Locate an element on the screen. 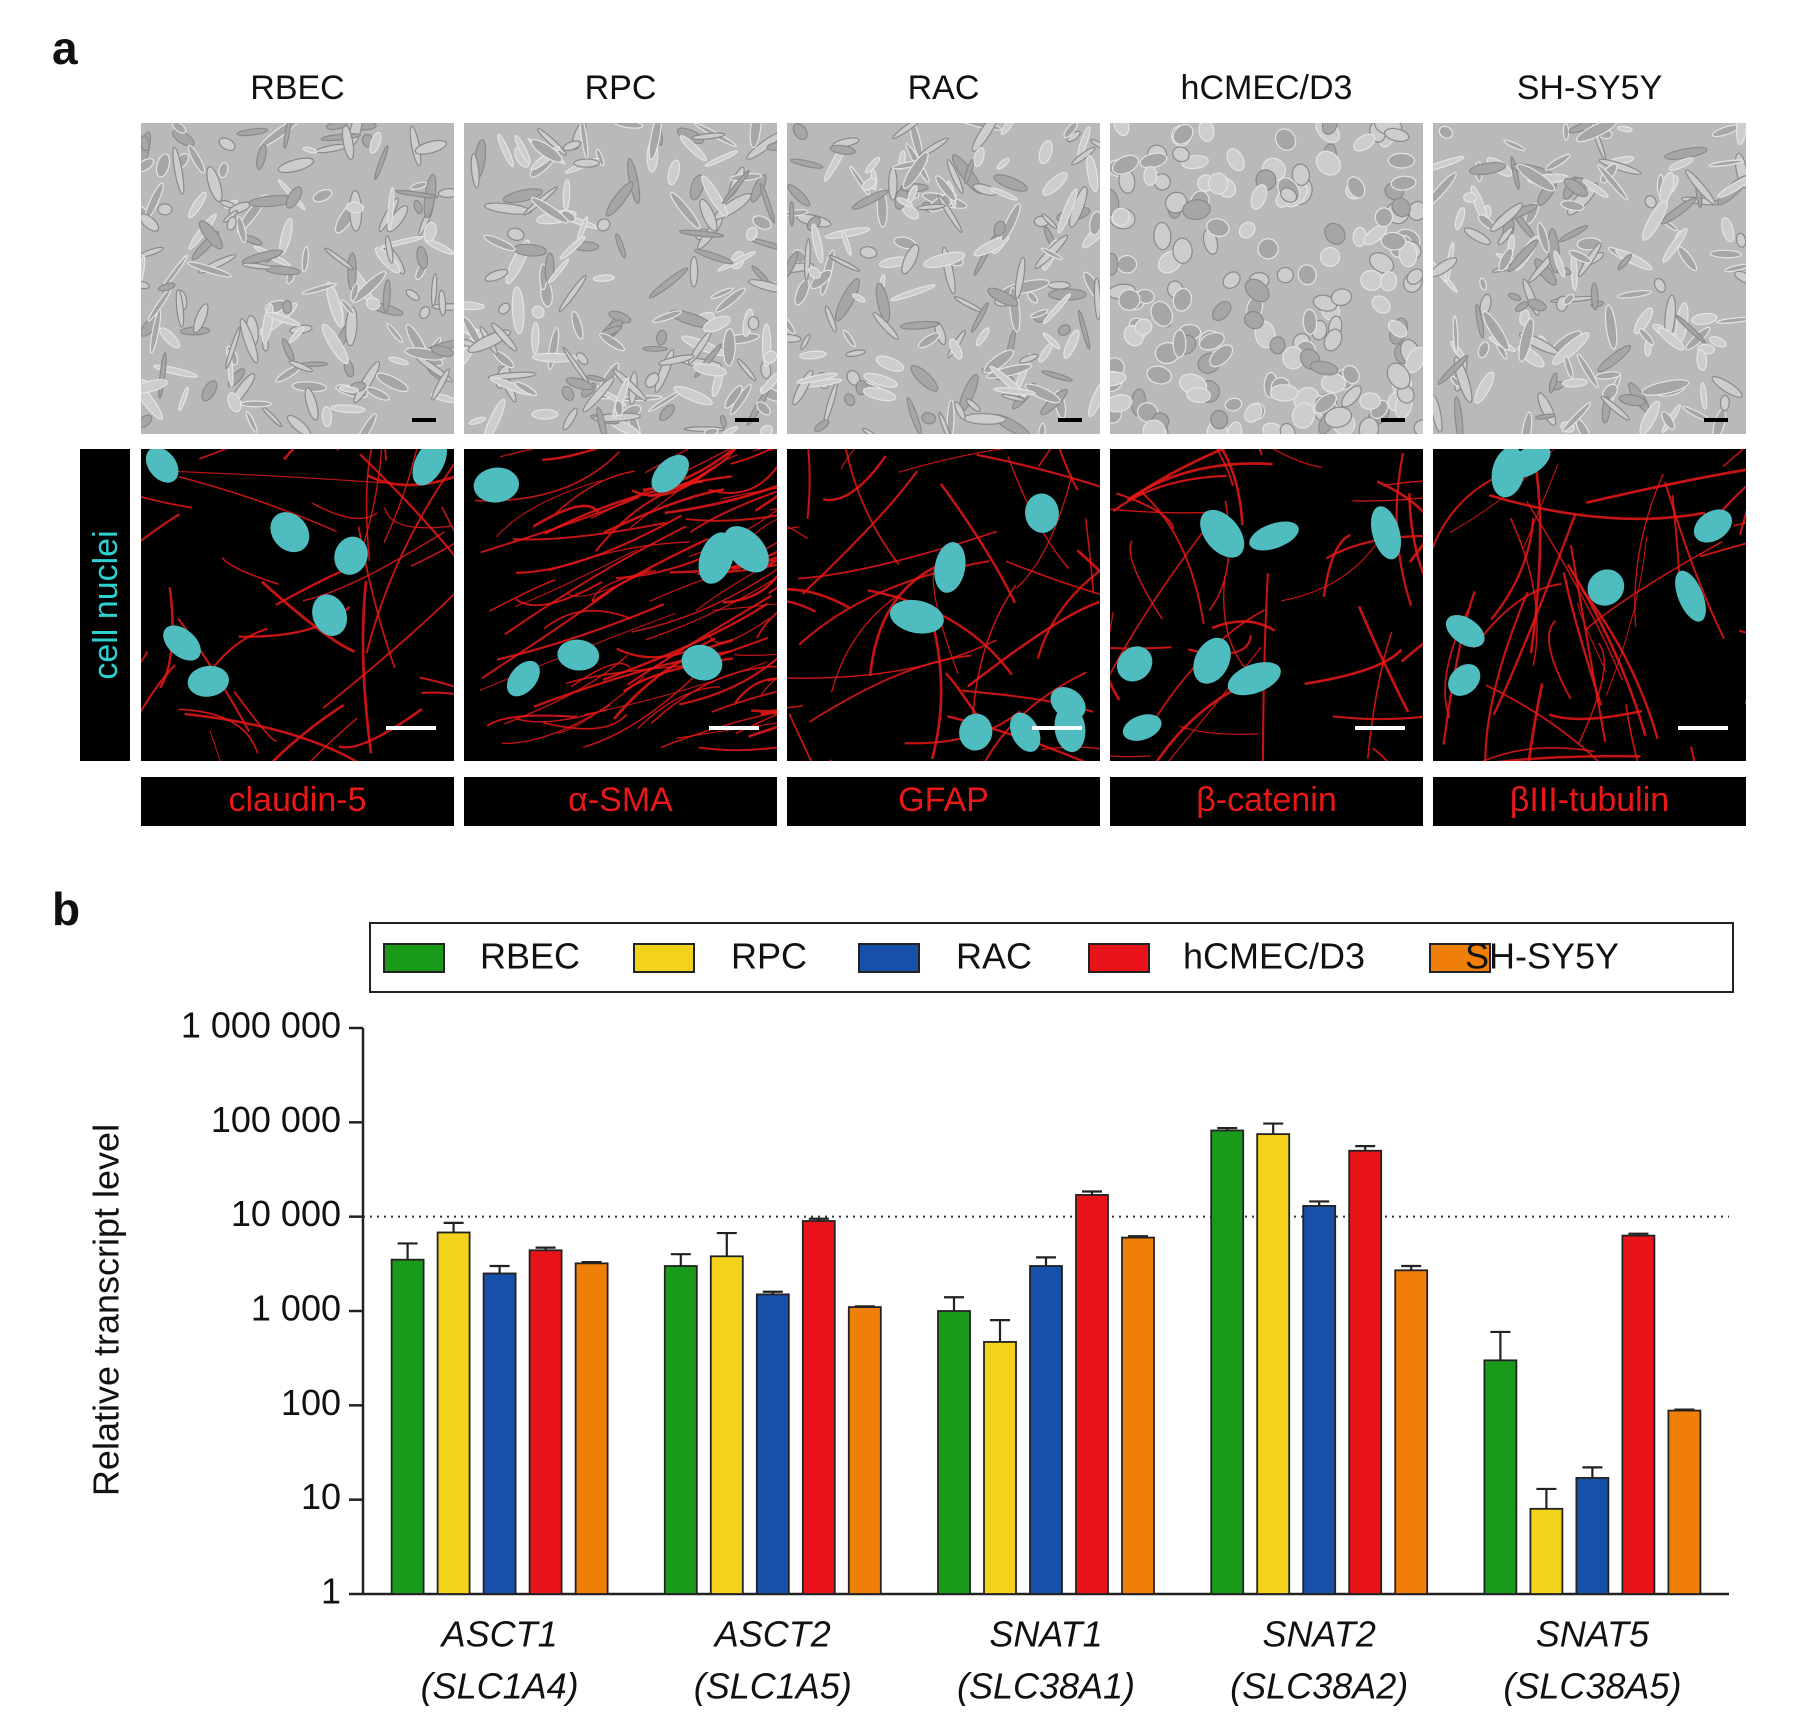  phase-image is located at coordinates (620, 278).